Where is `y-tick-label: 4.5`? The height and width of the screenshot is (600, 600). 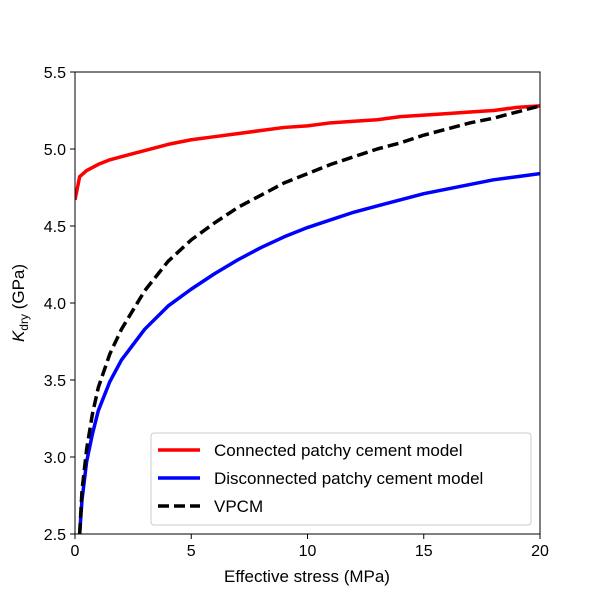 y-tick-label: 4.5 is located at coordinates (55, 227).